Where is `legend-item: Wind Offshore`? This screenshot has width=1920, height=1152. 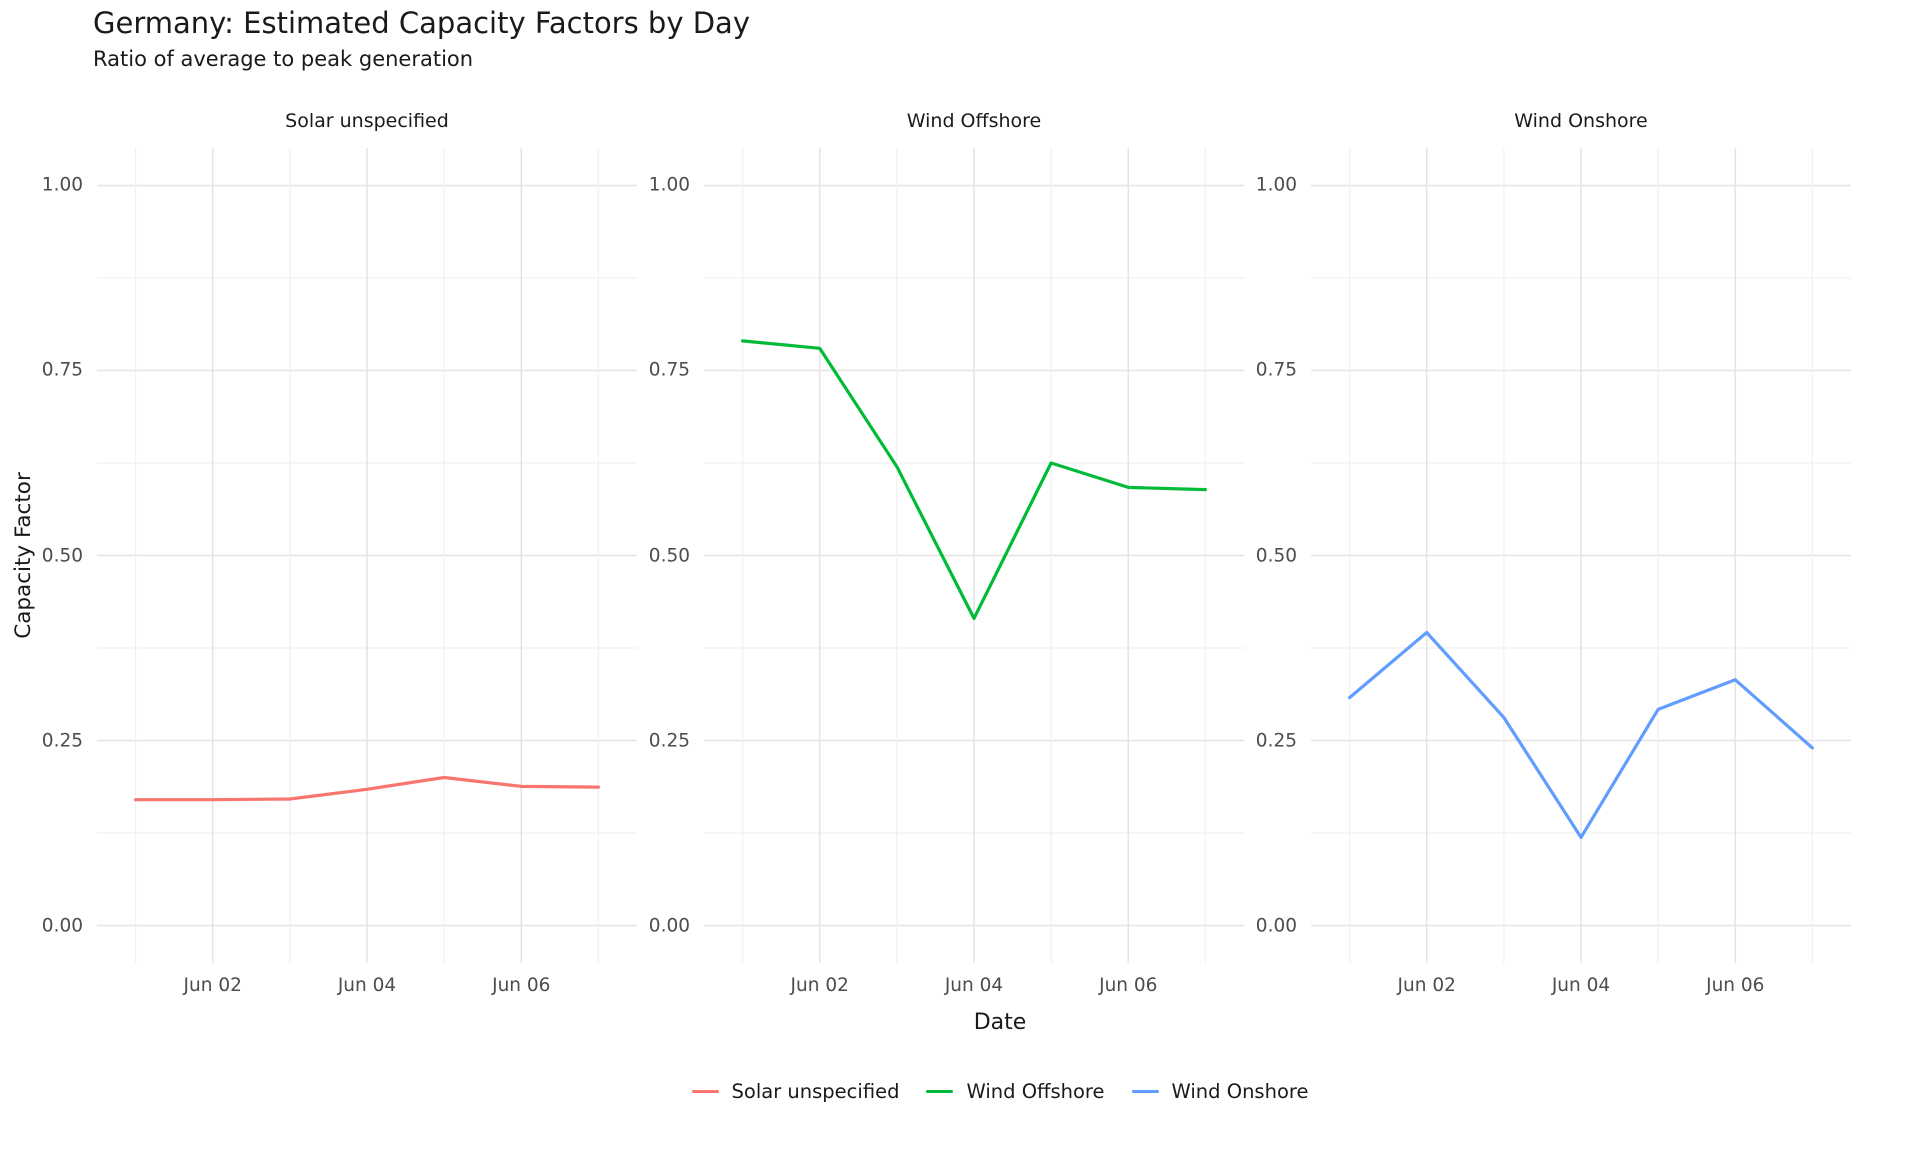 legend-item: Wind Offshore is located at coordinates (1015, 1091).